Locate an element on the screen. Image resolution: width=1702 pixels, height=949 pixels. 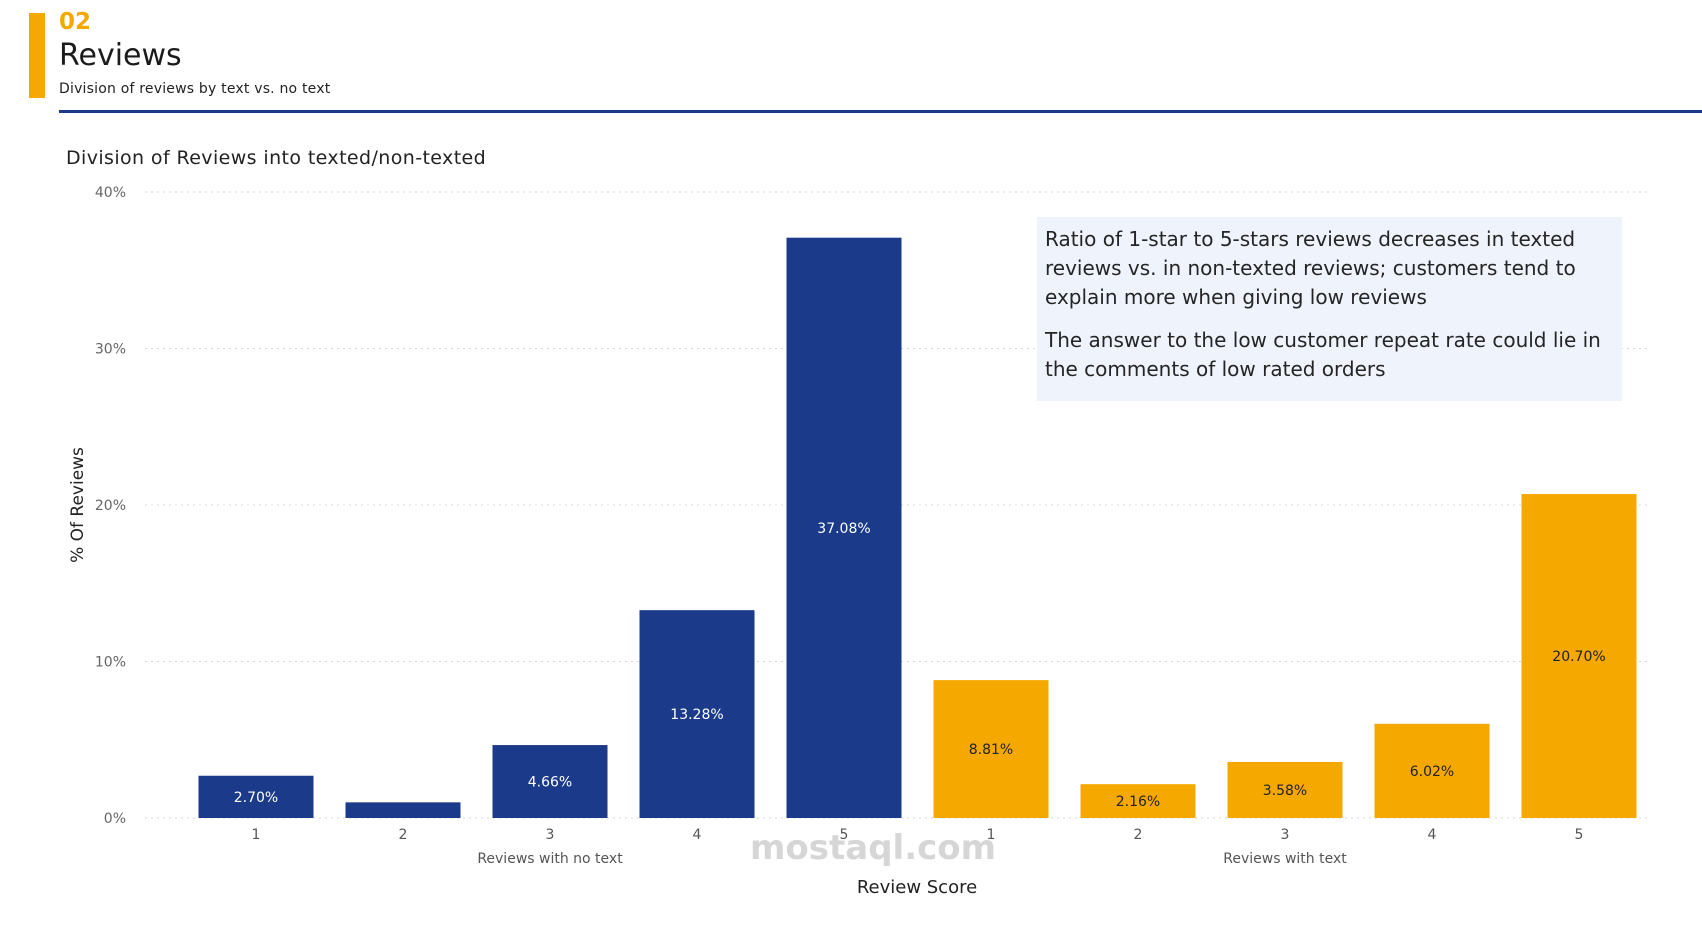
data-label: 2.70% is located at coordinates (256, 798).